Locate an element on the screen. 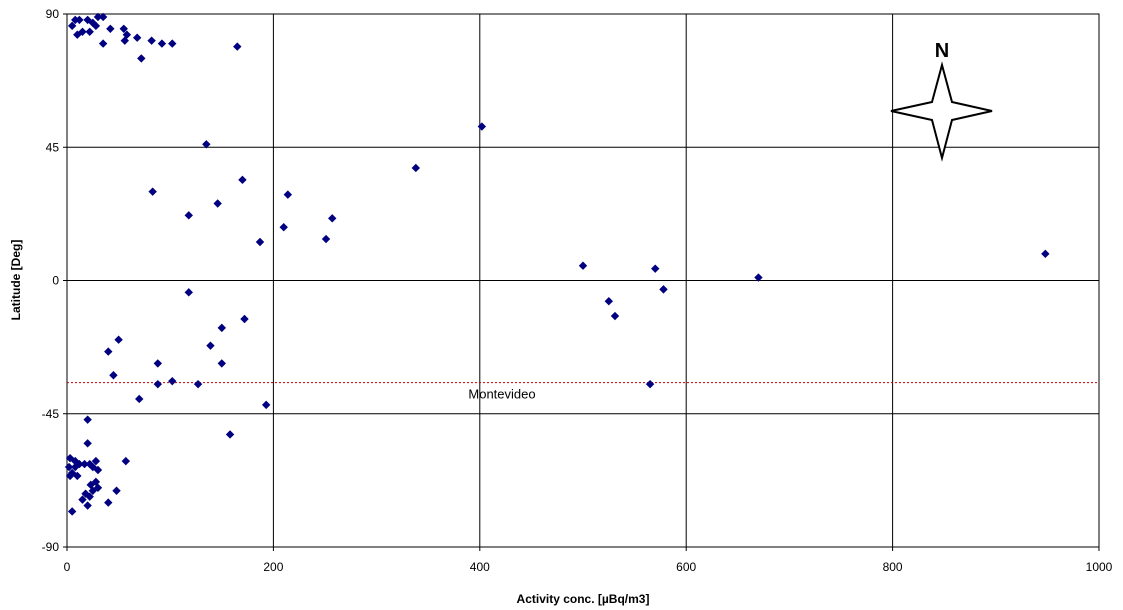 Image resolution: width=1123 pixels, height=610 pixels. x-tick-label: 1000 is located at coordinates (1099, 567).